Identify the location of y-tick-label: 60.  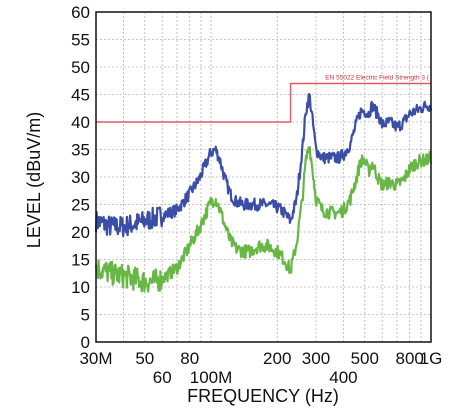
(80, 12).